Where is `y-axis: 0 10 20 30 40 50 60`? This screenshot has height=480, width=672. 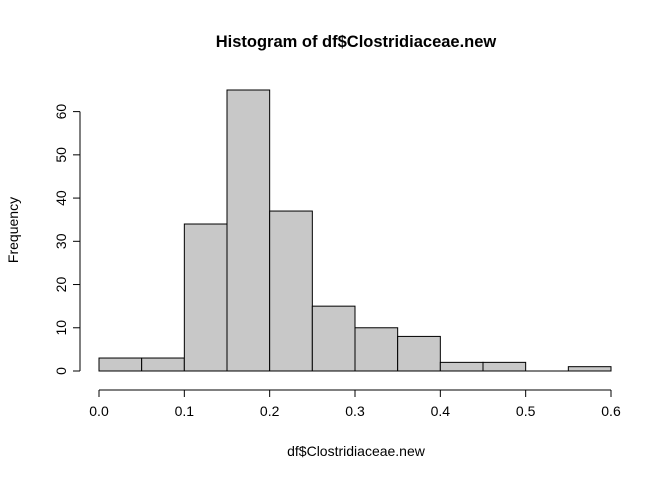 y-axis: 0 10 20 30 40 50 60 is located at coordinates (67, 239).